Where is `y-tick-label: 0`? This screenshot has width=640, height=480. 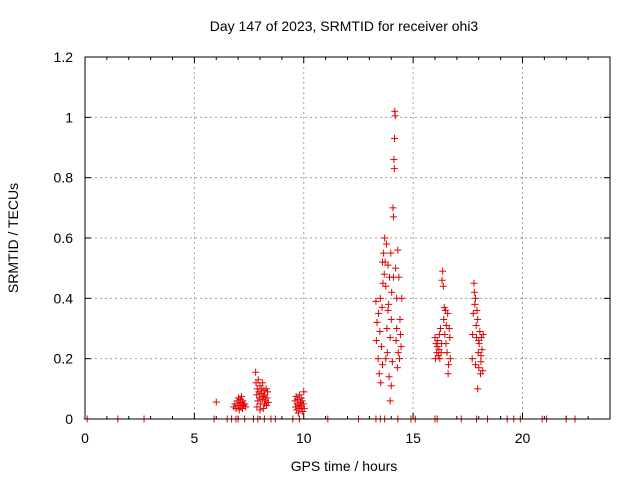
y-tick-label: 0 is located at coordinates (69, 419).